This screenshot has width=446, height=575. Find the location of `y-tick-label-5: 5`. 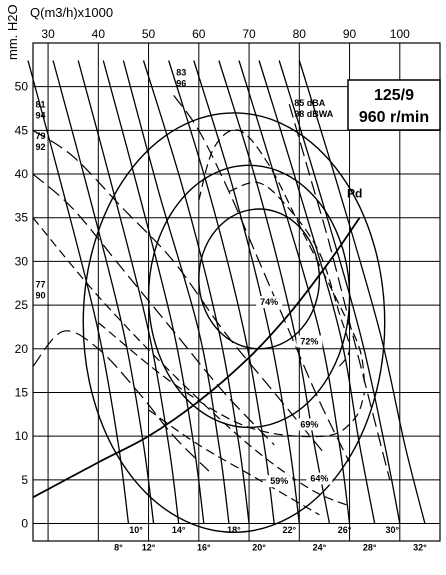

y-tick-label-5: 5 is located at coordinates (24, 480).